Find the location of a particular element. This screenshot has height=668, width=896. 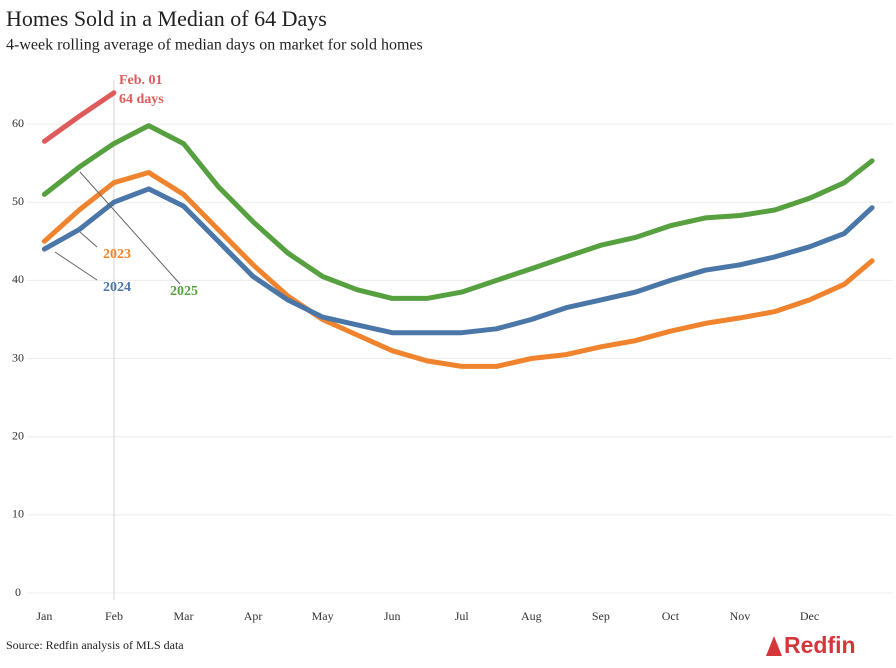

annotation: 64 days is located at coordinates (141, 99).